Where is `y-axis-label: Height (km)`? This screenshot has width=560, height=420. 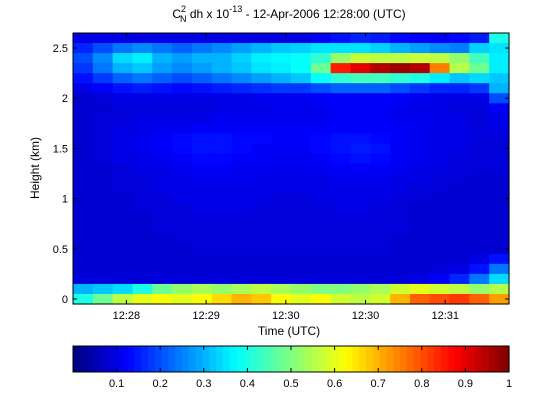 y-axis-label: Height (km) is located at coordinates (35, 168).